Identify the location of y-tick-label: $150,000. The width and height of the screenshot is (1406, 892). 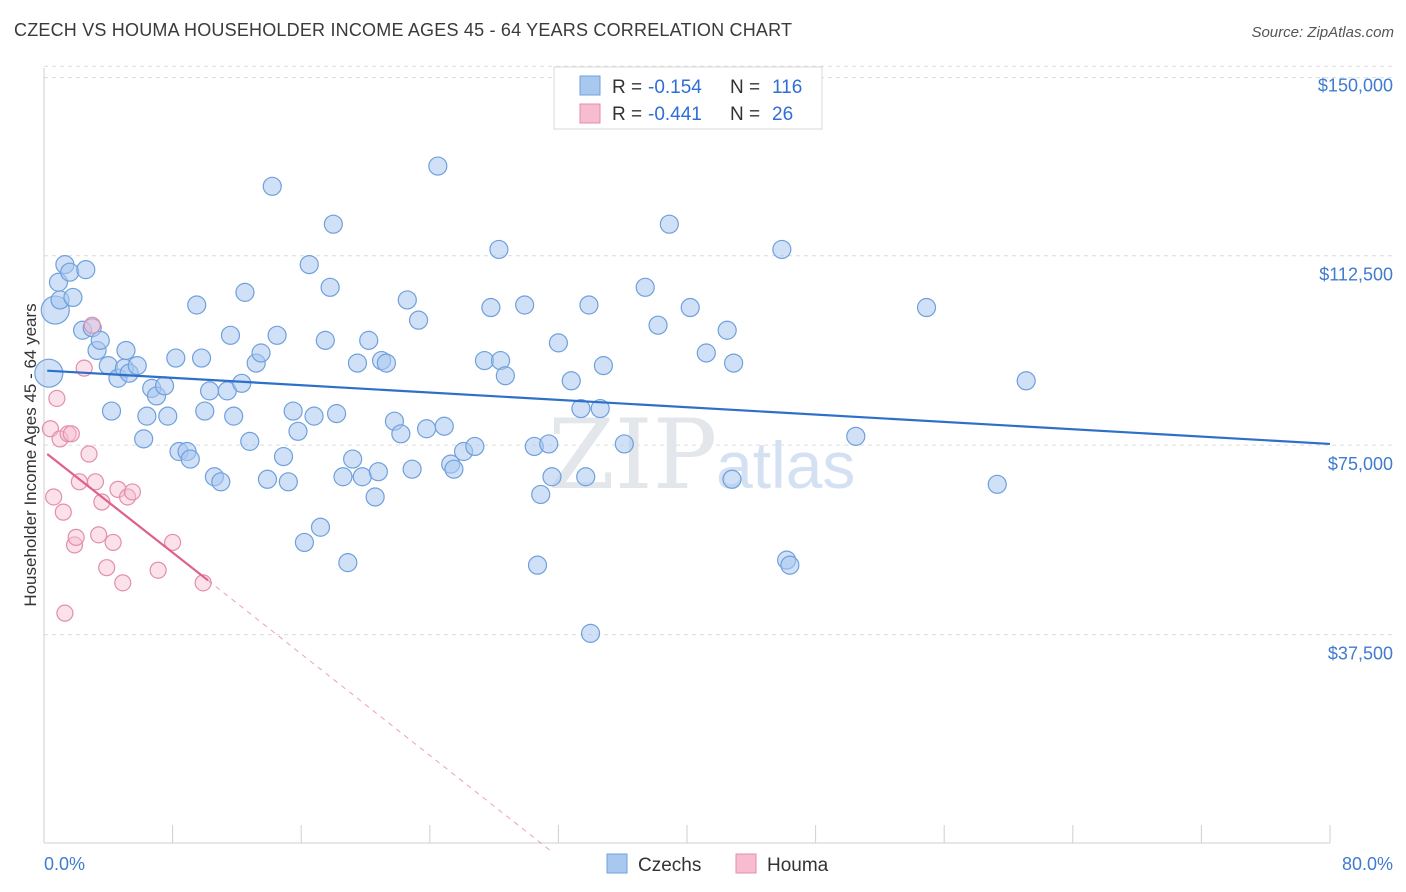
(1355, 85).